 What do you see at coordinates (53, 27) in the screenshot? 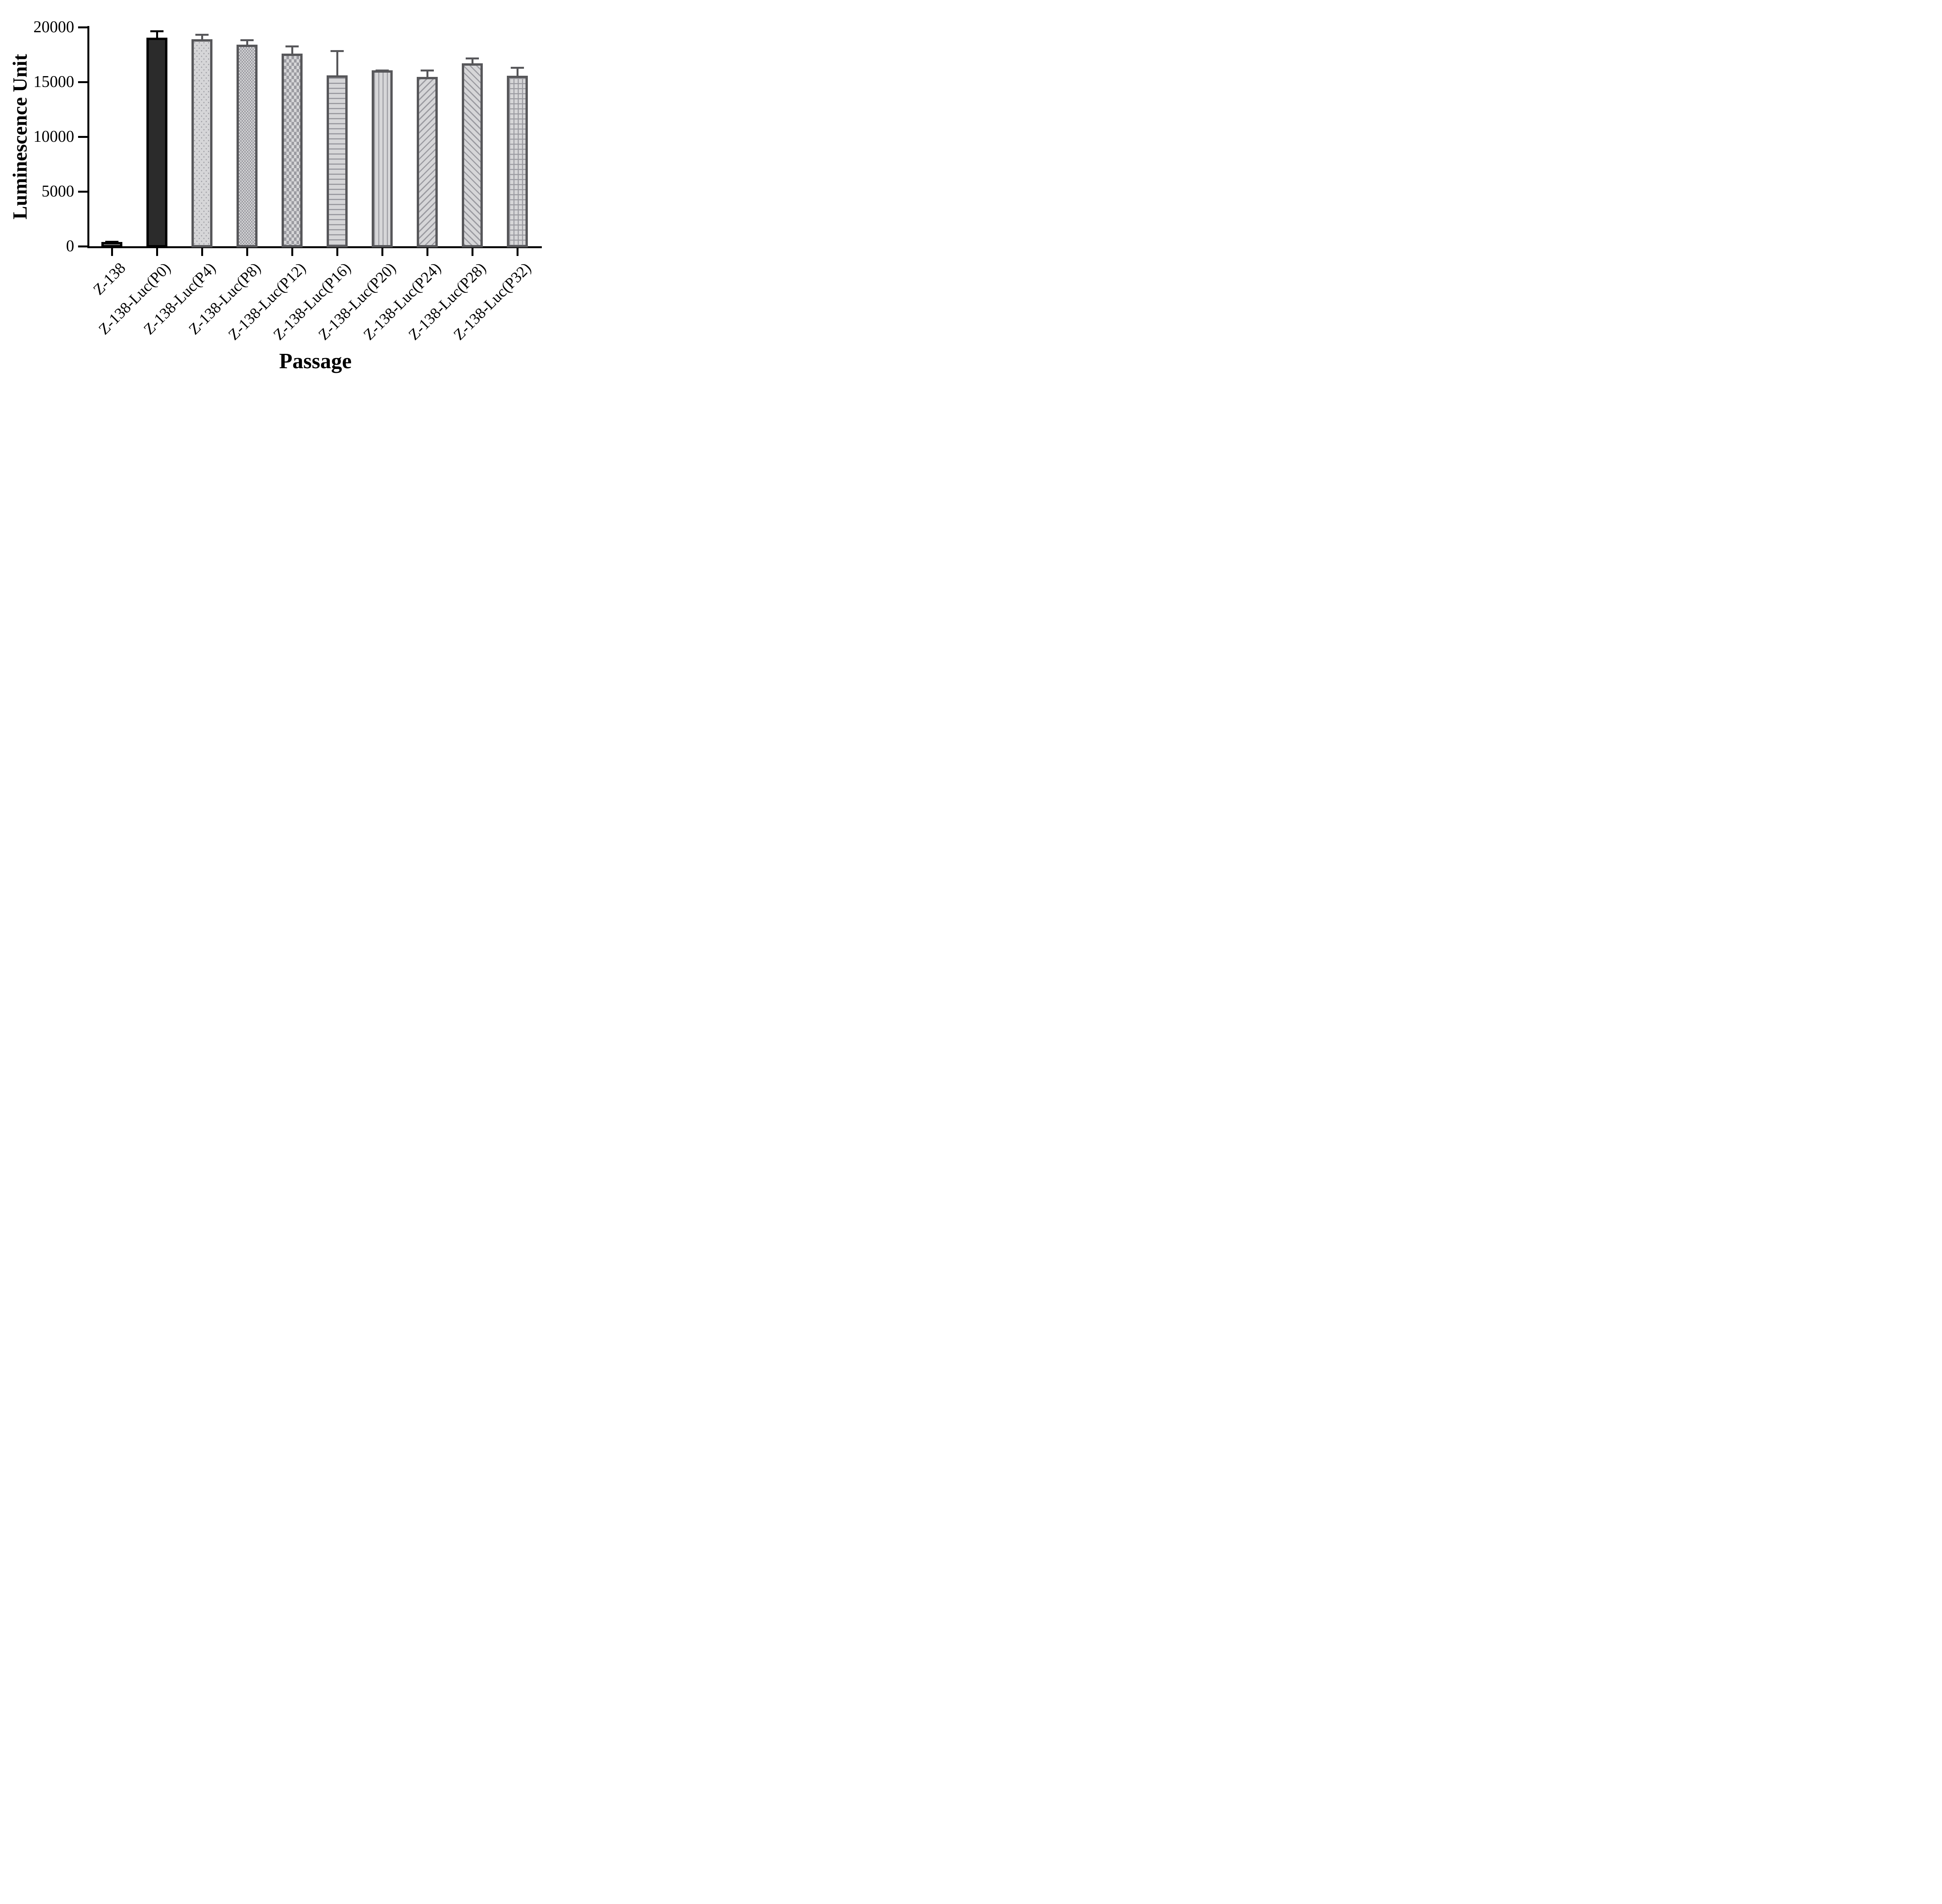
I see `y-tick-label: 20000` at bounding box center [53, 27].